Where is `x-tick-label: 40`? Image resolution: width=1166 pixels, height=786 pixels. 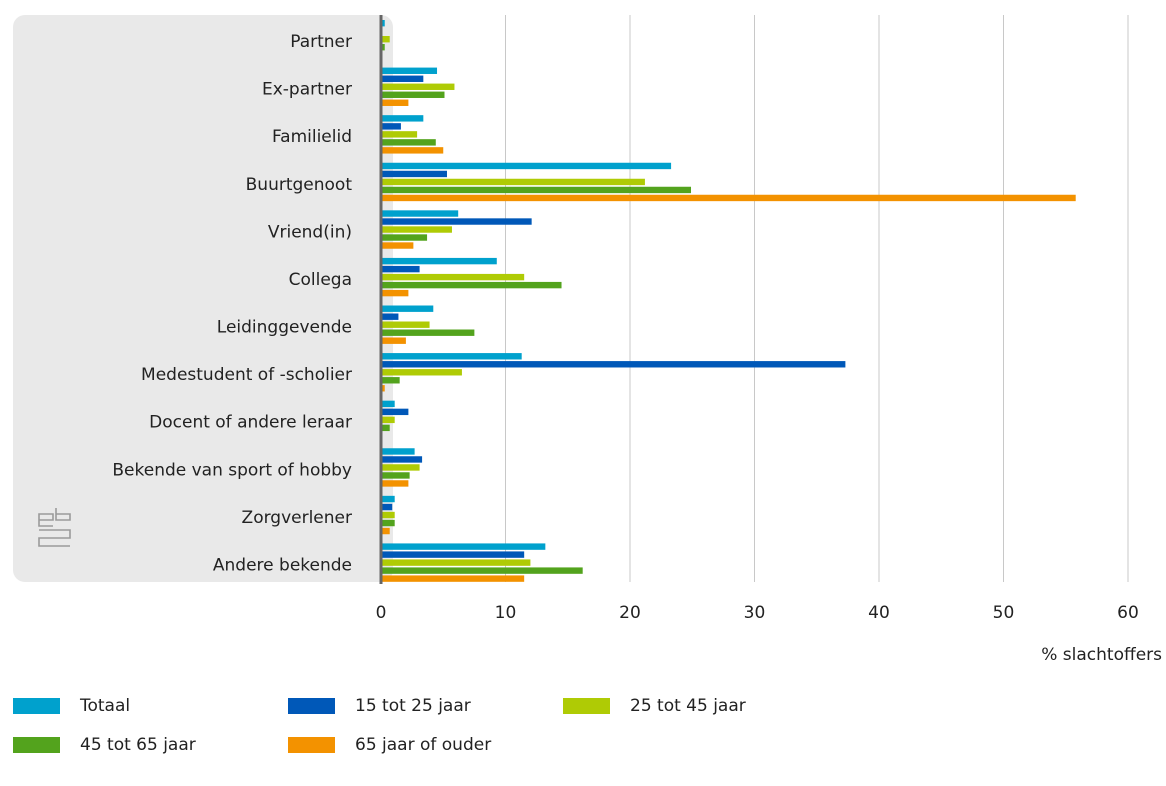
x-tick-label: 40 is located at coordinates (879, 613).